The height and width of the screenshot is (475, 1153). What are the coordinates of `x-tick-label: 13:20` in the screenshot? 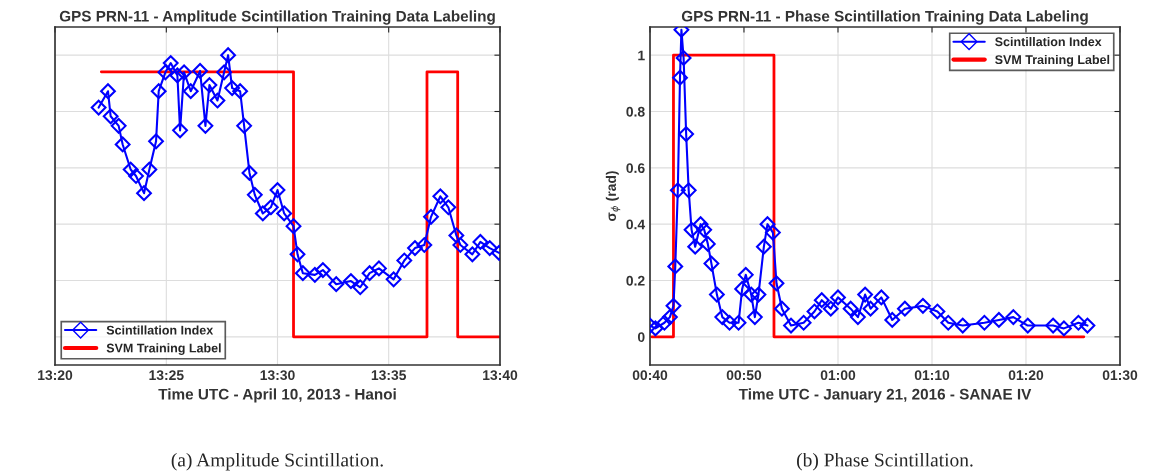 It's located at (55, 375).